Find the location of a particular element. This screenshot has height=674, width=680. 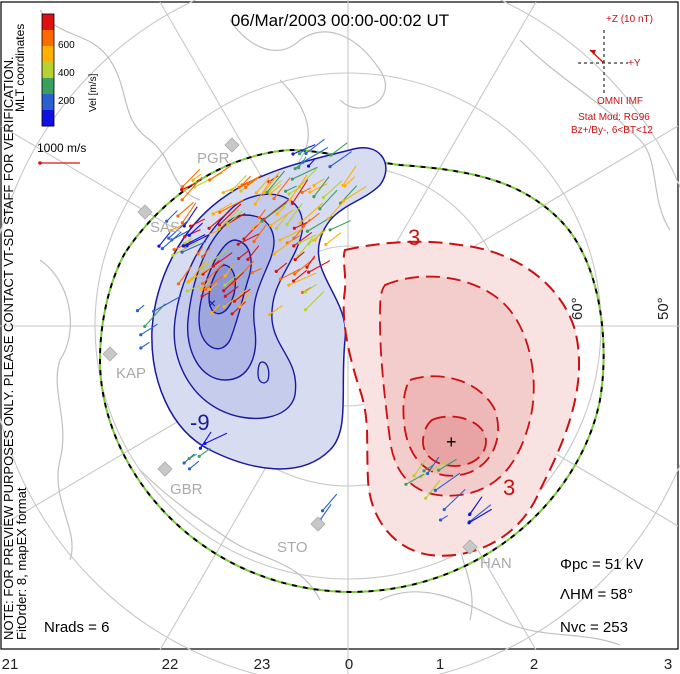

cross-polar-potential: Φpc = 51 kV is located at coordinates (601, 564).